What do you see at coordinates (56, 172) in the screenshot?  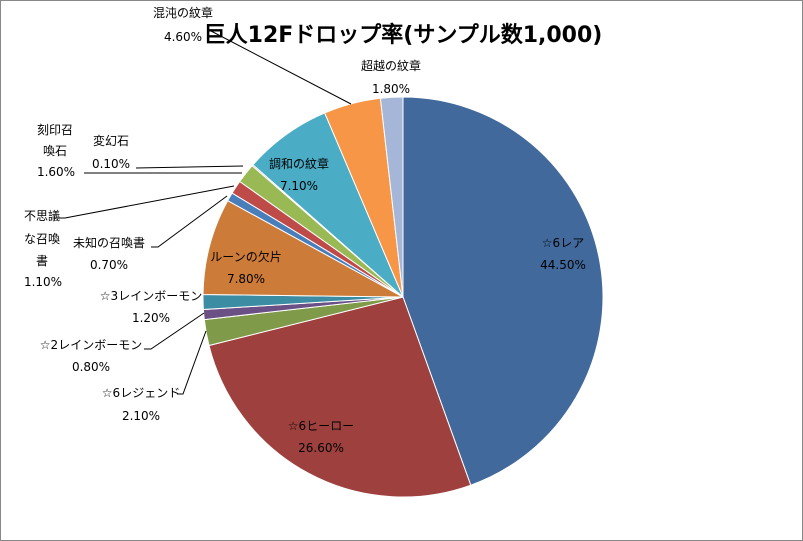 I see `slice-percent-label: 1.60%` at bounding box center [56, 172].